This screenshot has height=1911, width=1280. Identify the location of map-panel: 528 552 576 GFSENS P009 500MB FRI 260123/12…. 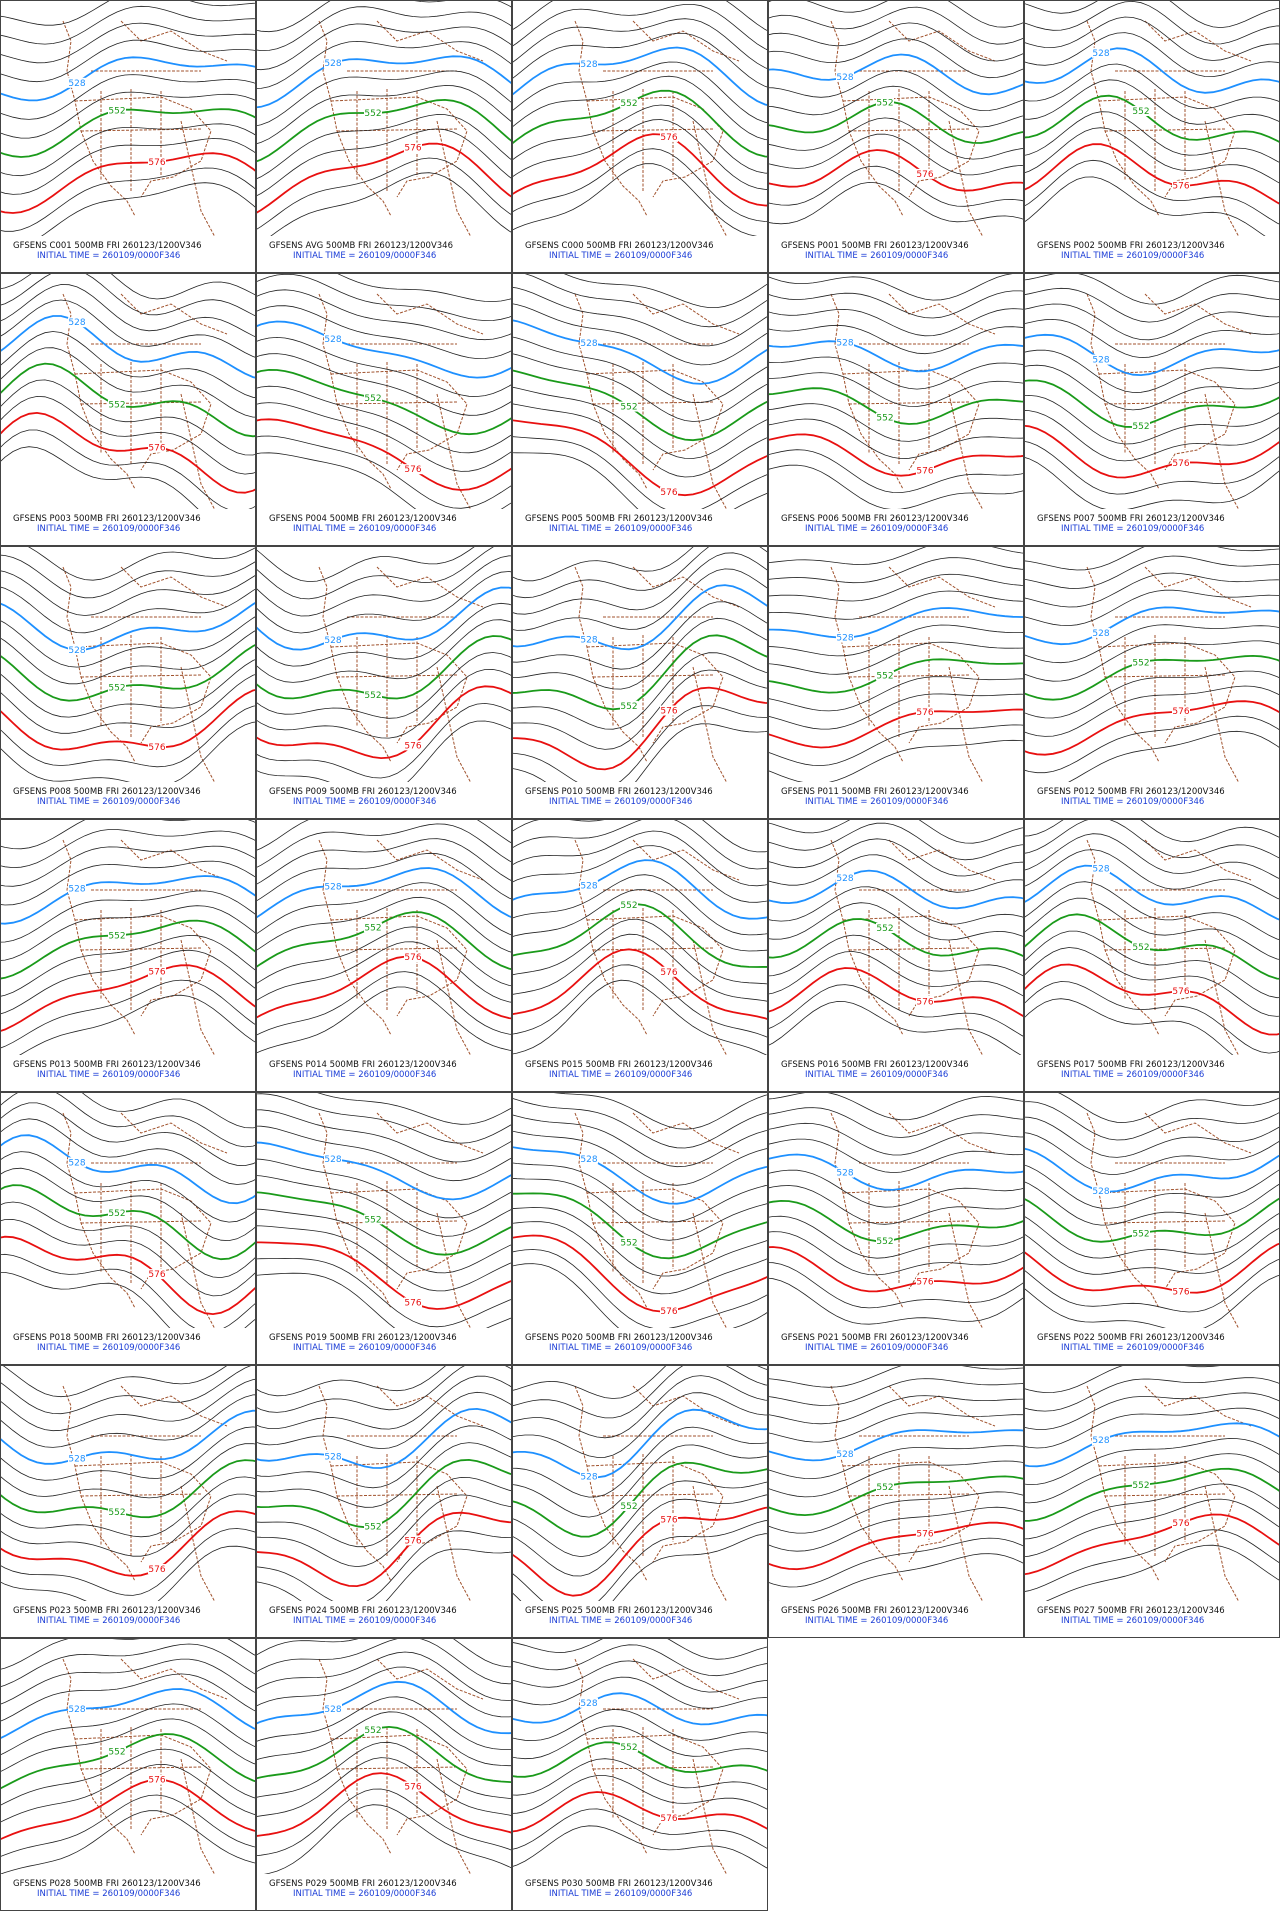
(384, 682).